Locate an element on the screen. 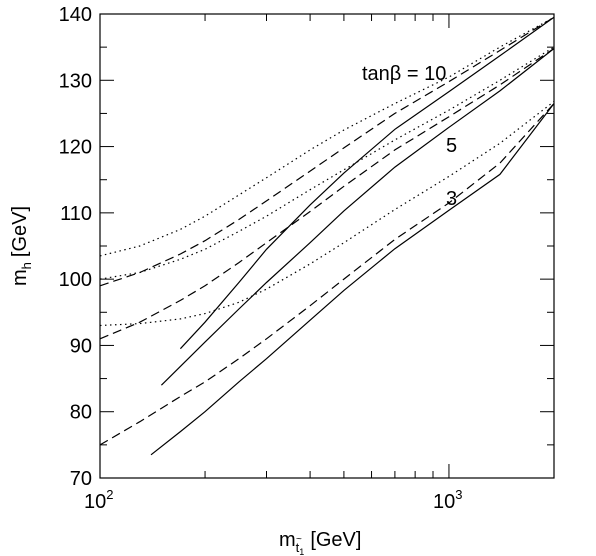 The width and height of the screenshot is (596, 556). x-tick-label: 10² is located at coordinates (98, 500).